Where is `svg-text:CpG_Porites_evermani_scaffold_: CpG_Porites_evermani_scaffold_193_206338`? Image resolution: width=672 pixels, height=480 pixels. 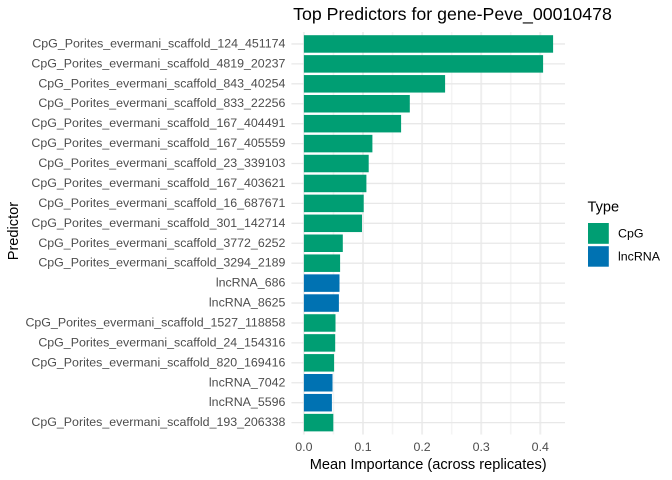 svg-text:CpG_Porites_evermani_scaffold_: CpG_Porites_evermani_scaffold_193_206338 is located at coordinates (158, 422).